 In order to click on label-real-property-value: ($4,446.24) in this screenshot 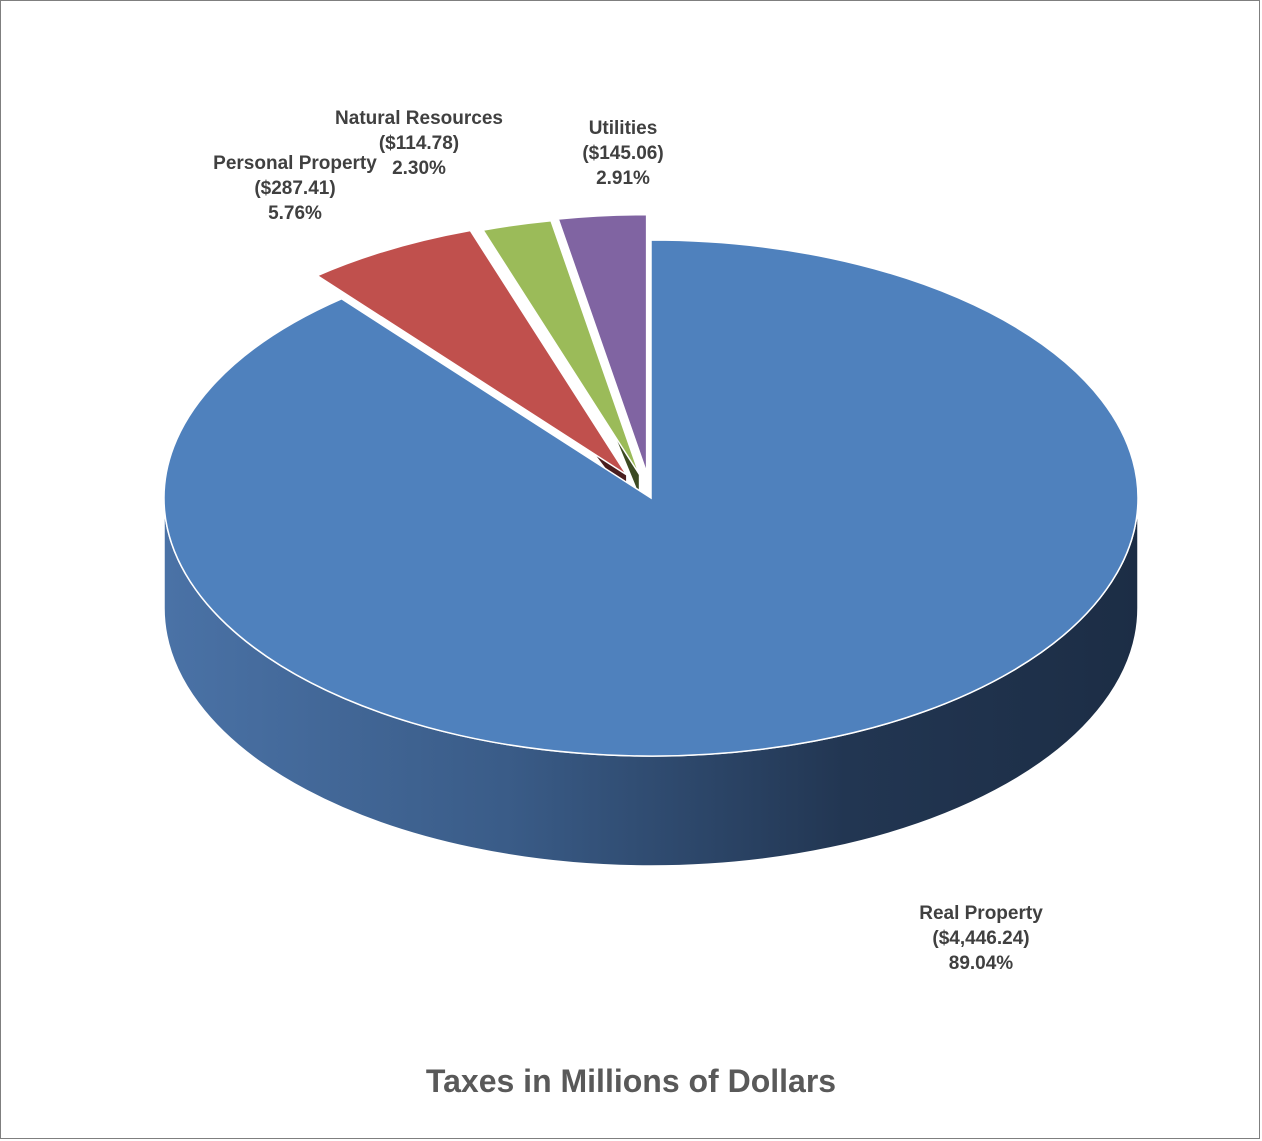, I will do `click(981, 938)`.